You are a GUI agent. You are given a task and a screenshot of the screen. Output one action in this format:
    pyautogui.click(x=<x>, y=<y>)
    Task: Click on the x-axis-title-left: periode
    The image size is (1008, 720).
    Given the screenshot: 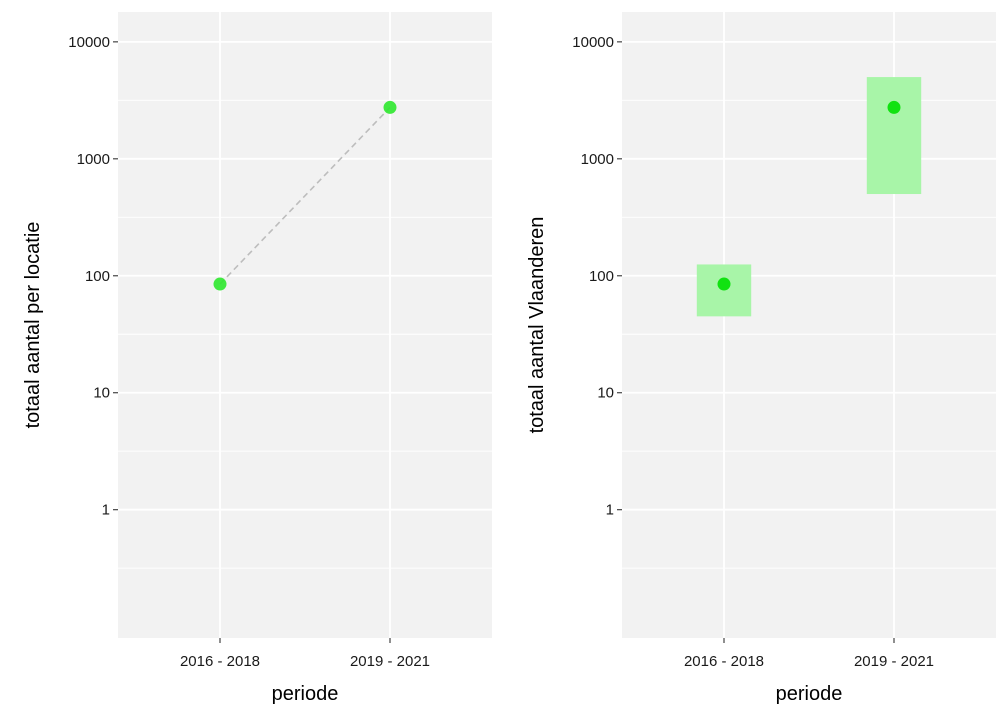 What is the action you would take?
    pyautogui.click(x=305, y=694)
    